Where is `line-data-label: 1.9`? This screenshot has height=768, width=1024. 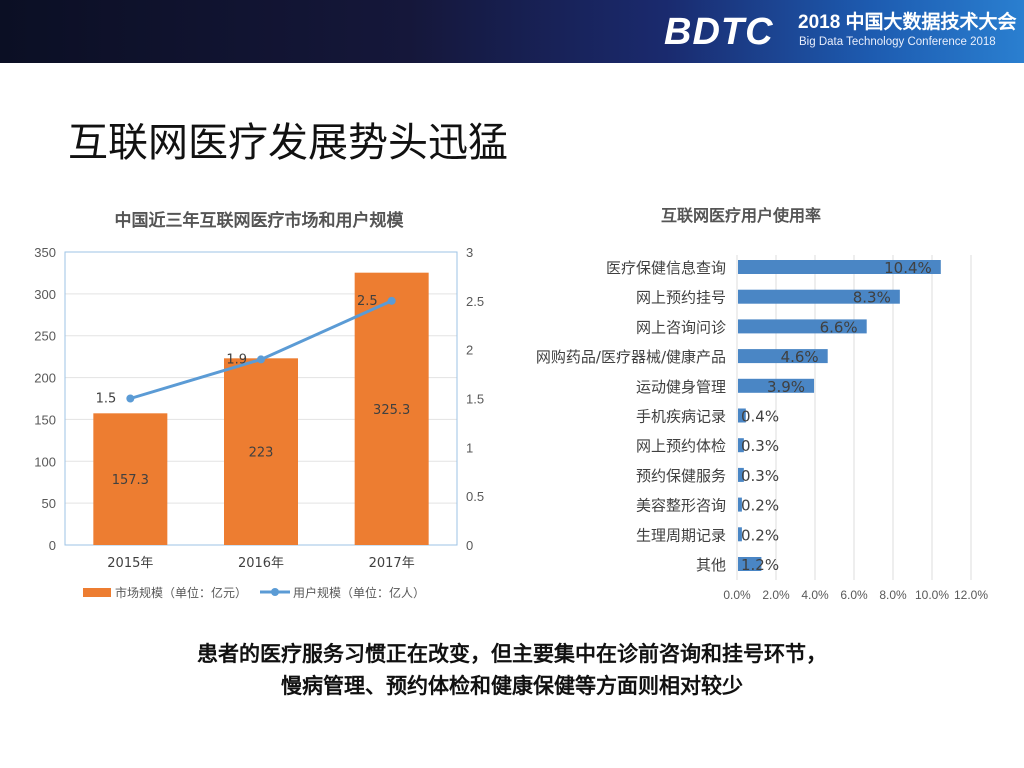
line-data-label: 1.9 is located at coordinates (236, 359).